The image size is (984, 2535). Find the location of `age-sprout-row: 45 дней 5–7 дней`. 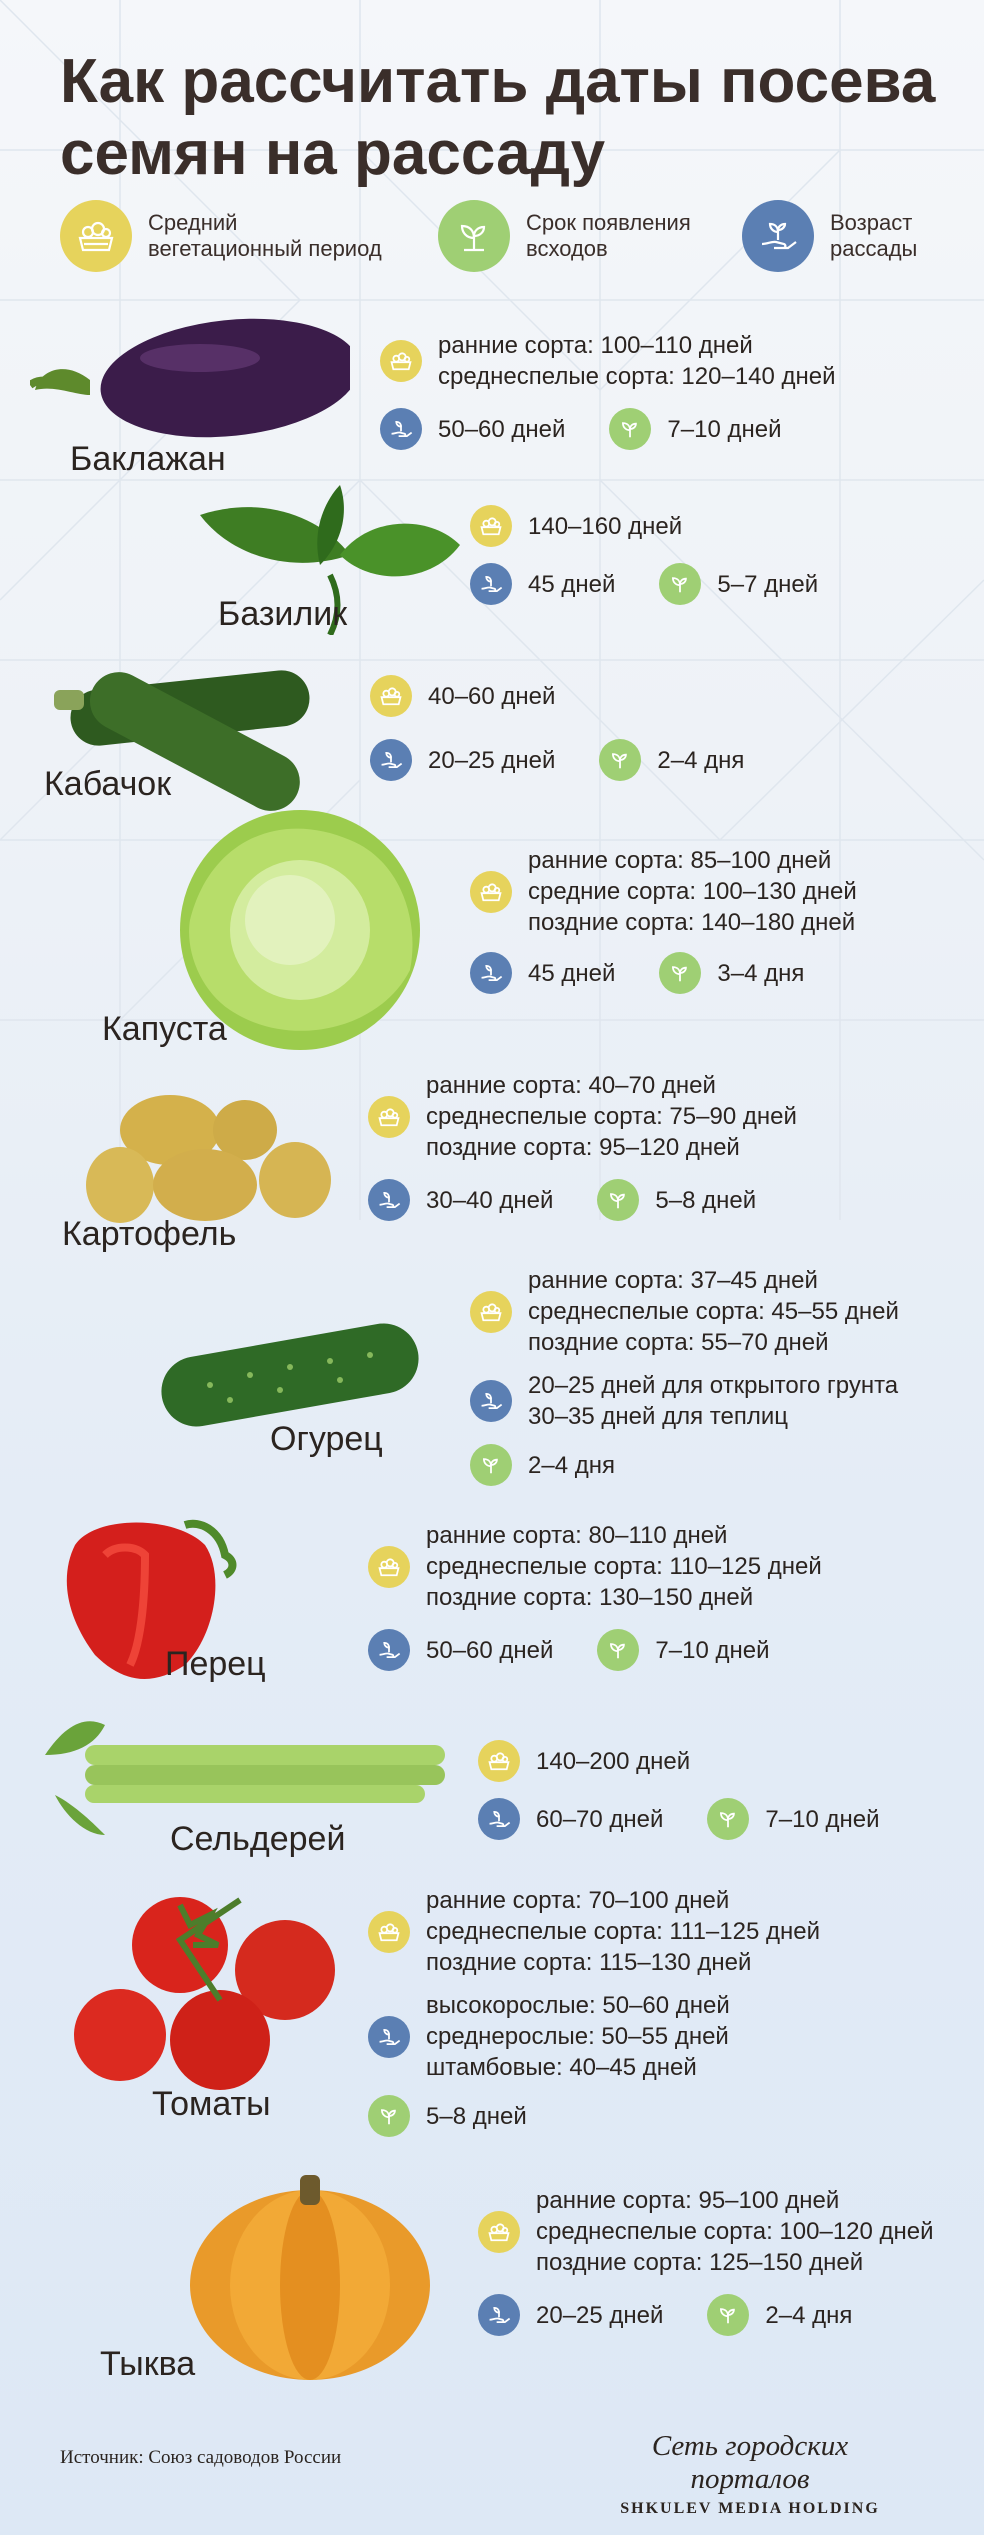

age-sprout-row: 45 дней 5–7 дней is located at coordinates (644, 584).